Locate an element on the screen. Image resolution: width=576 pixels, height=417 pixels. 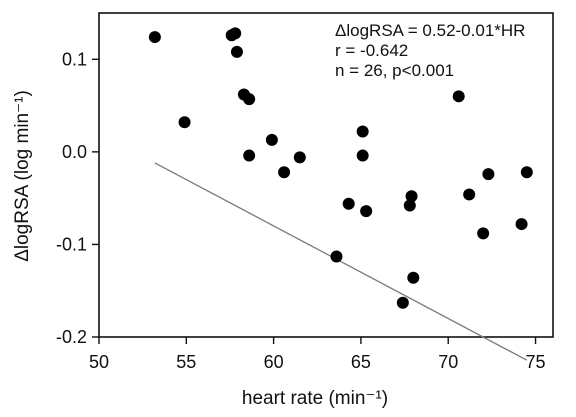
y-axis-label: ΔlogRSA (log min⁻¹) is located at coordinates (22, 176).